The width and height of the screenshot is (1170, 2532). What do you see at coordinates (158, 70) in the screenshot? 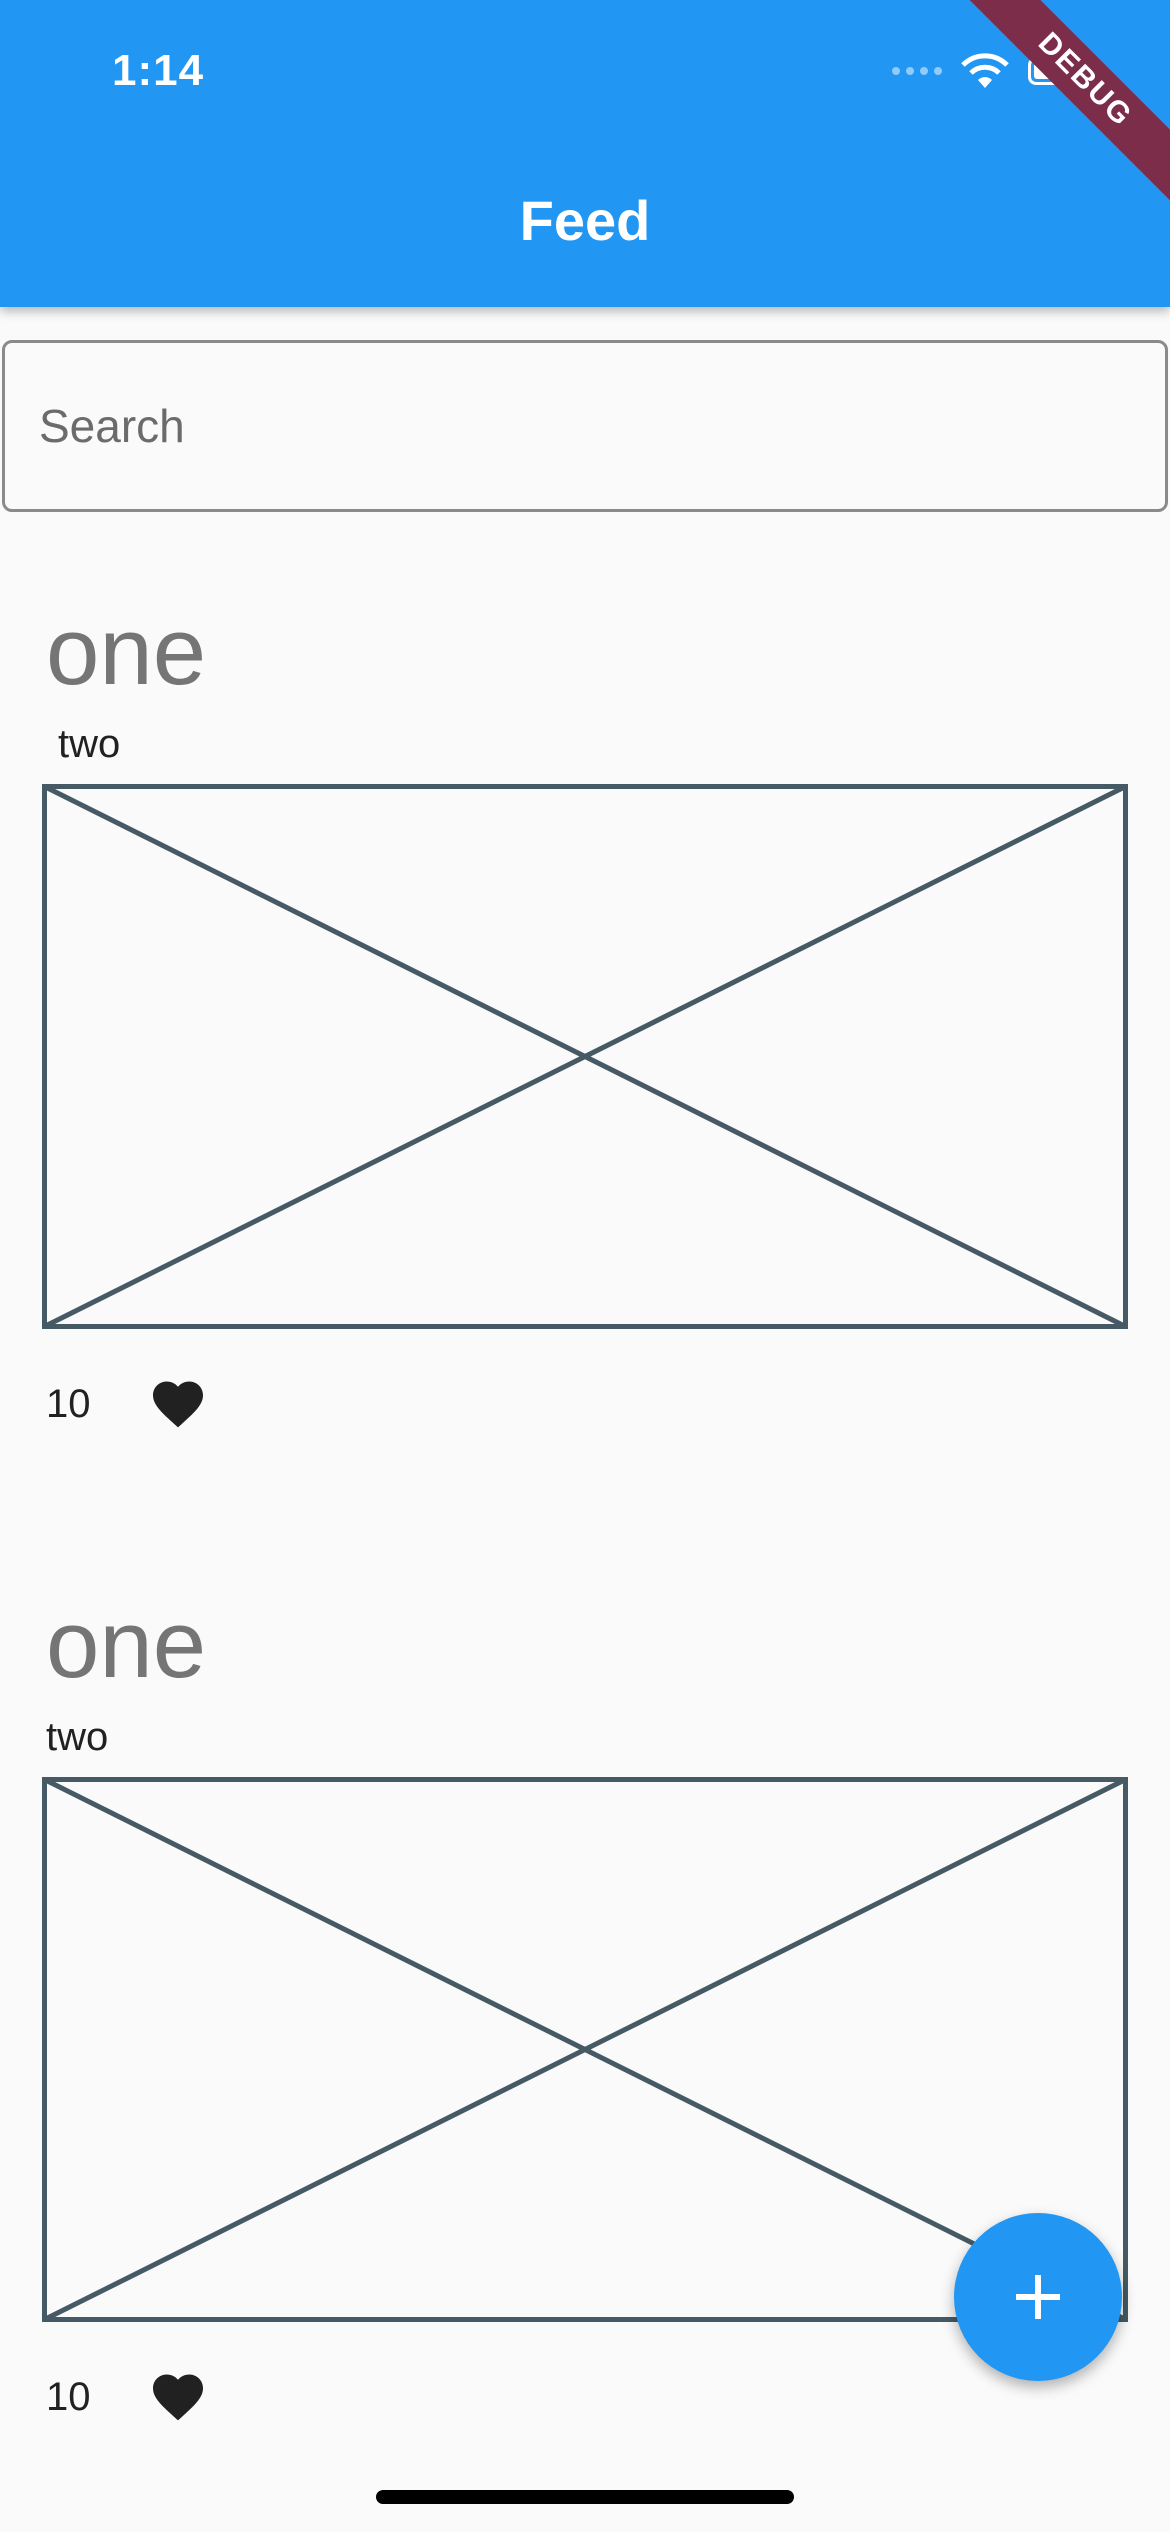
I see `status-time: 1:14` at bounding box center [158, 70].